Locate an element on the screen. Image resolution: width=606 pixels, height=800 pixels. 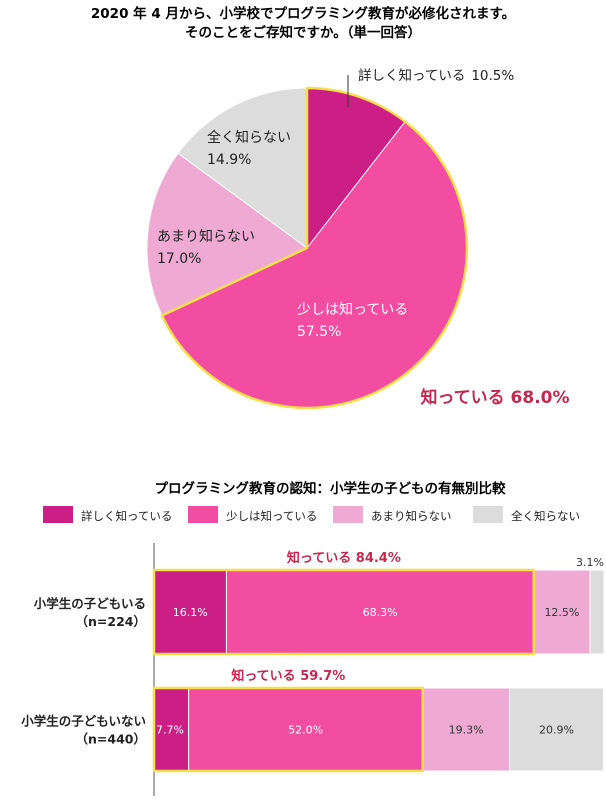
known-total-label: 知っている 59.7% is located at coordinates (288, 676).